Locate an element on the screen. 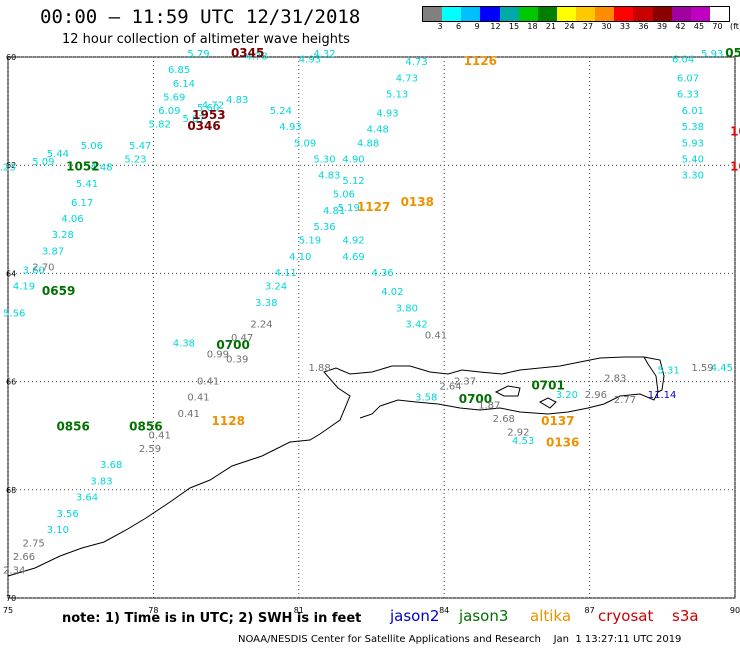 The width and height of the screenshot is (740, 650). colorbar-tick: 70 is located at coordinates (717, 26).